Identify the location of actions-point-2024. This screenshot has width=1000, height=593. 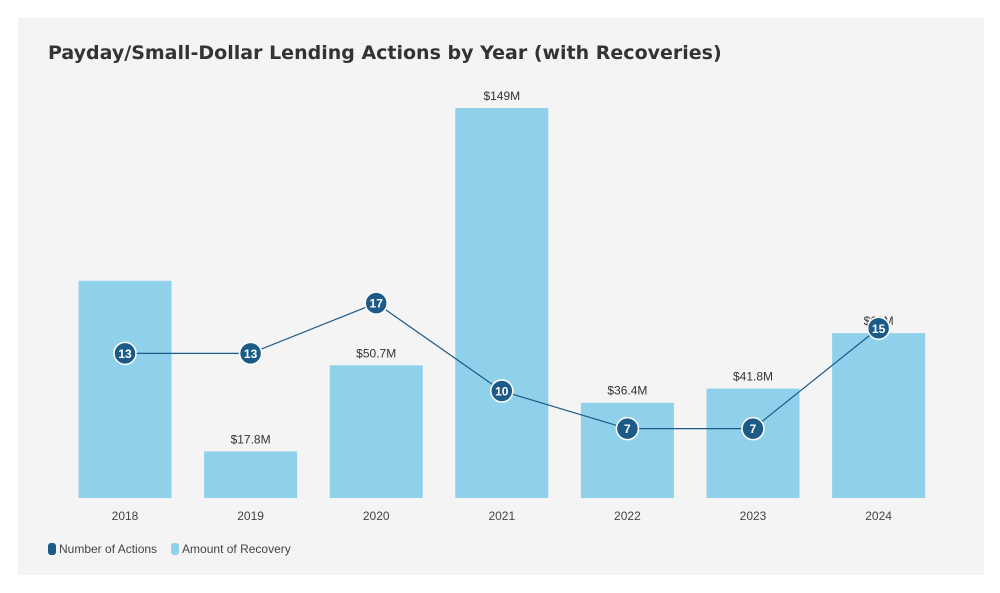
(878, 328).